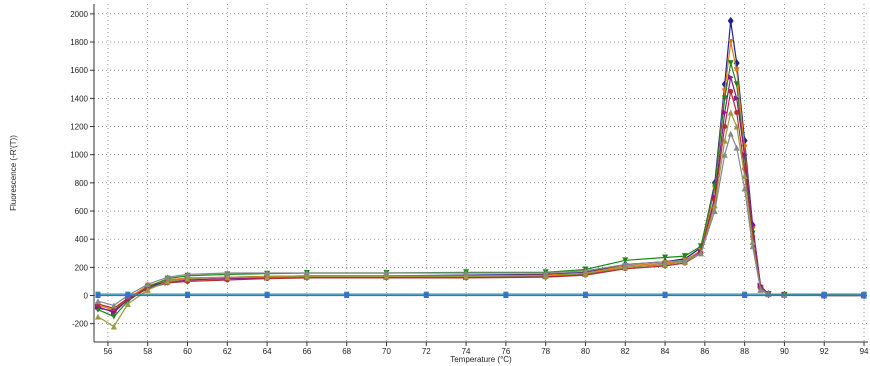 Image resolution: width=870 pixels, height=366 pixels. I want to click on x-tick-label: 66, so click(306, 351).